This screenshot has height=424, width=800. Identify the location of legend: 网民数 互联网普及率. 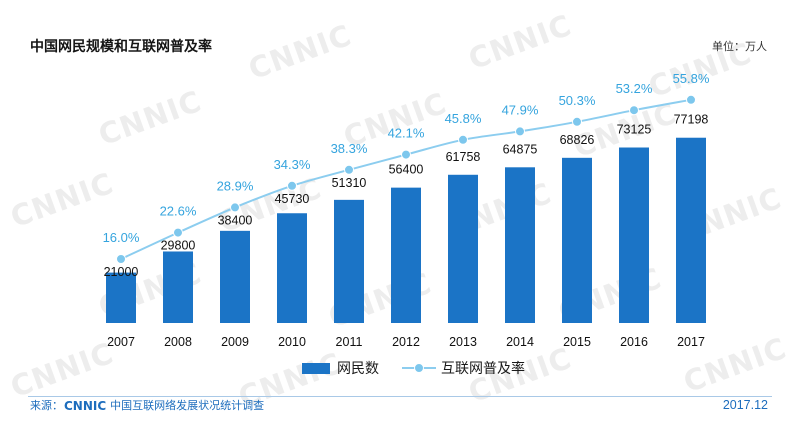
(413, 368).